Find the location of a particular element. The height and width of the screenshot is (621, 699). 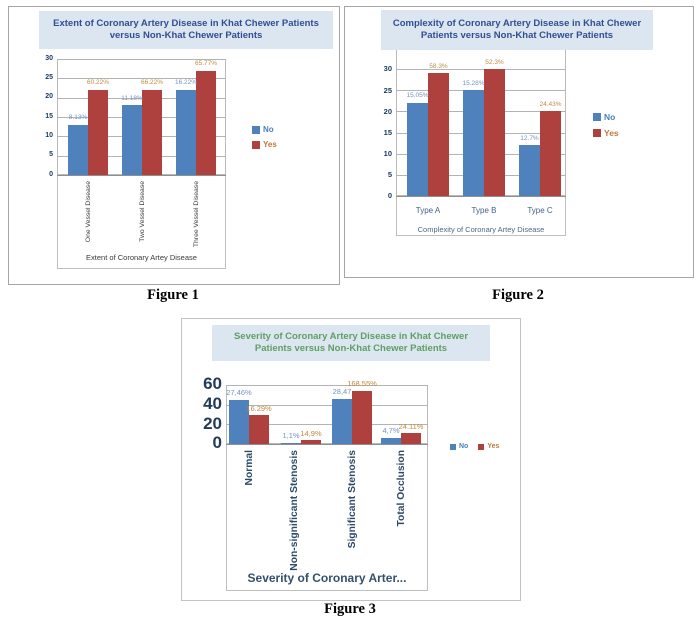

bar-value-label: 24.43% is located at coordinates (550, 104).